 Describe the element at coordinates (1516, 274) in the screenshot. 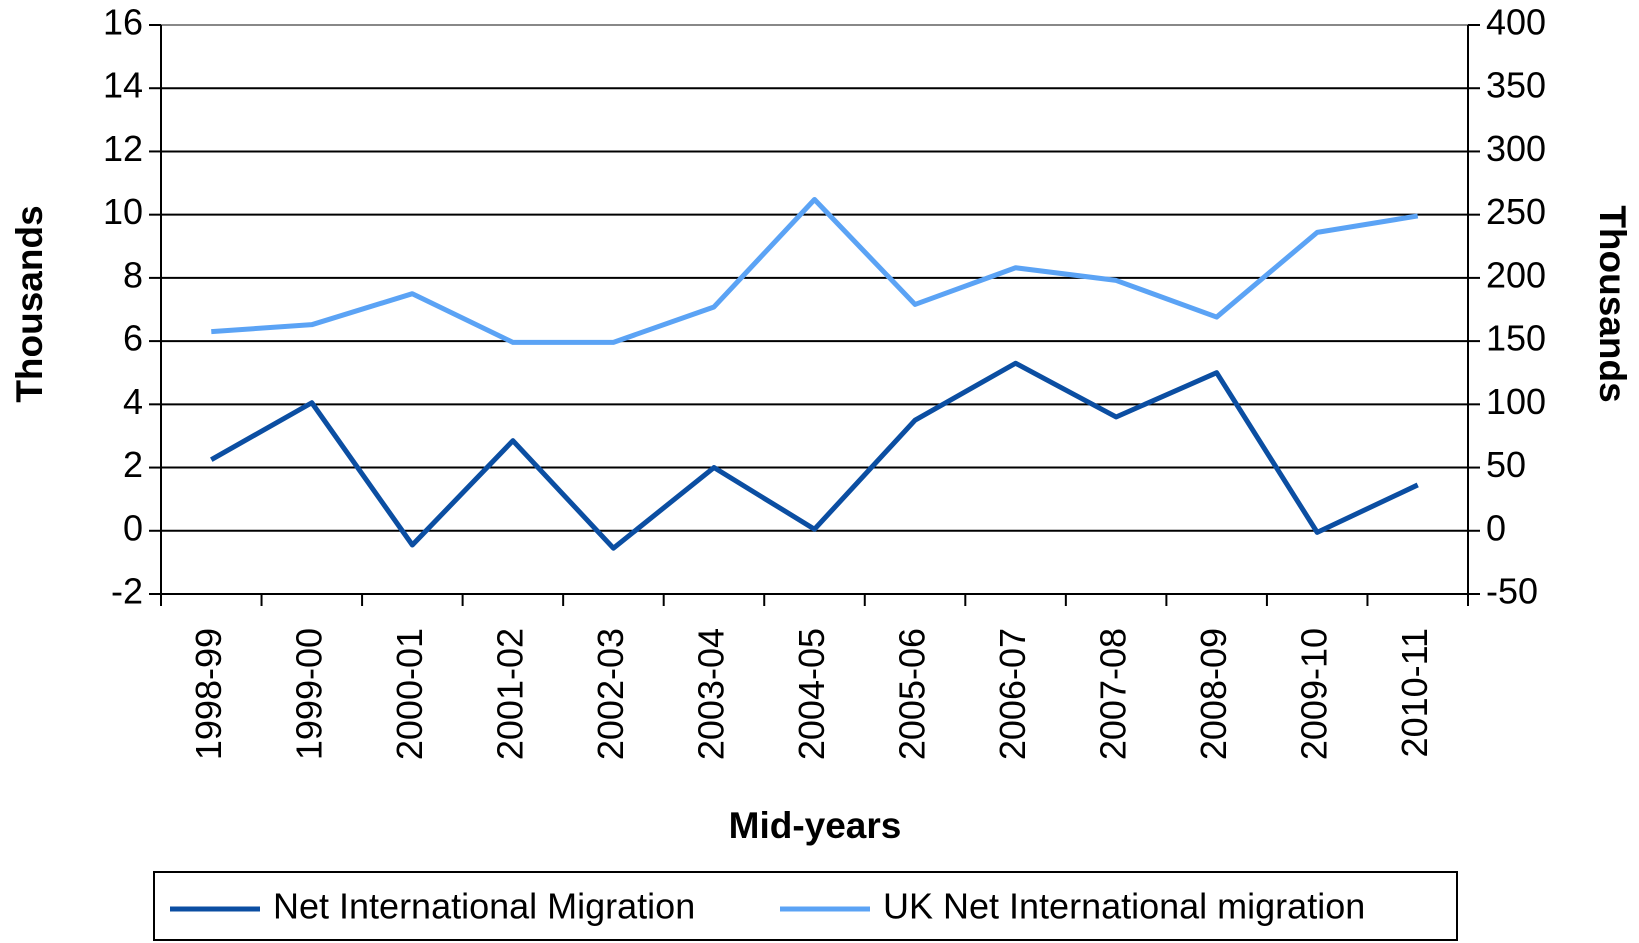

I see `y2-tick-label: 200` at that location.